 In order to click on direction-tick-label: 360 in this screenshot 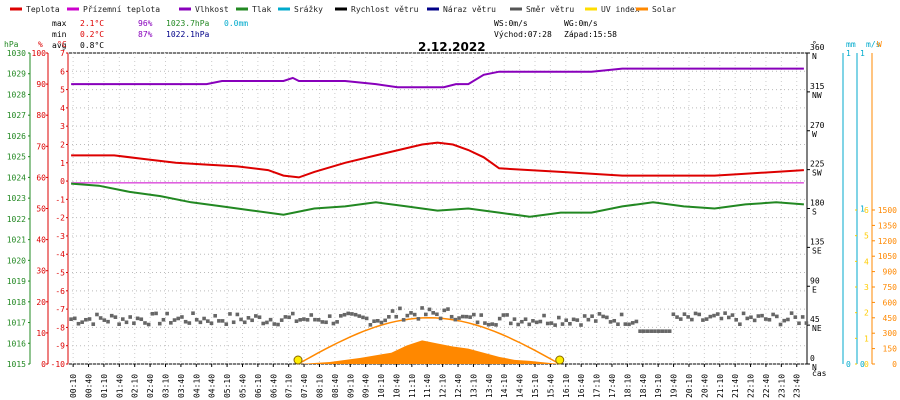, I will do `click(817, 47)`.